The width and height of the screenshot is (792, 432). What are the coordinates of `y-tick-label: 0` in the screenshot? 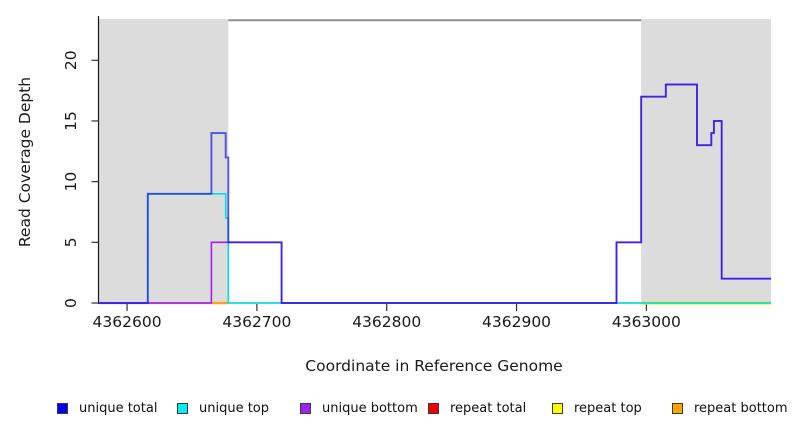 It's located at (71, 303).